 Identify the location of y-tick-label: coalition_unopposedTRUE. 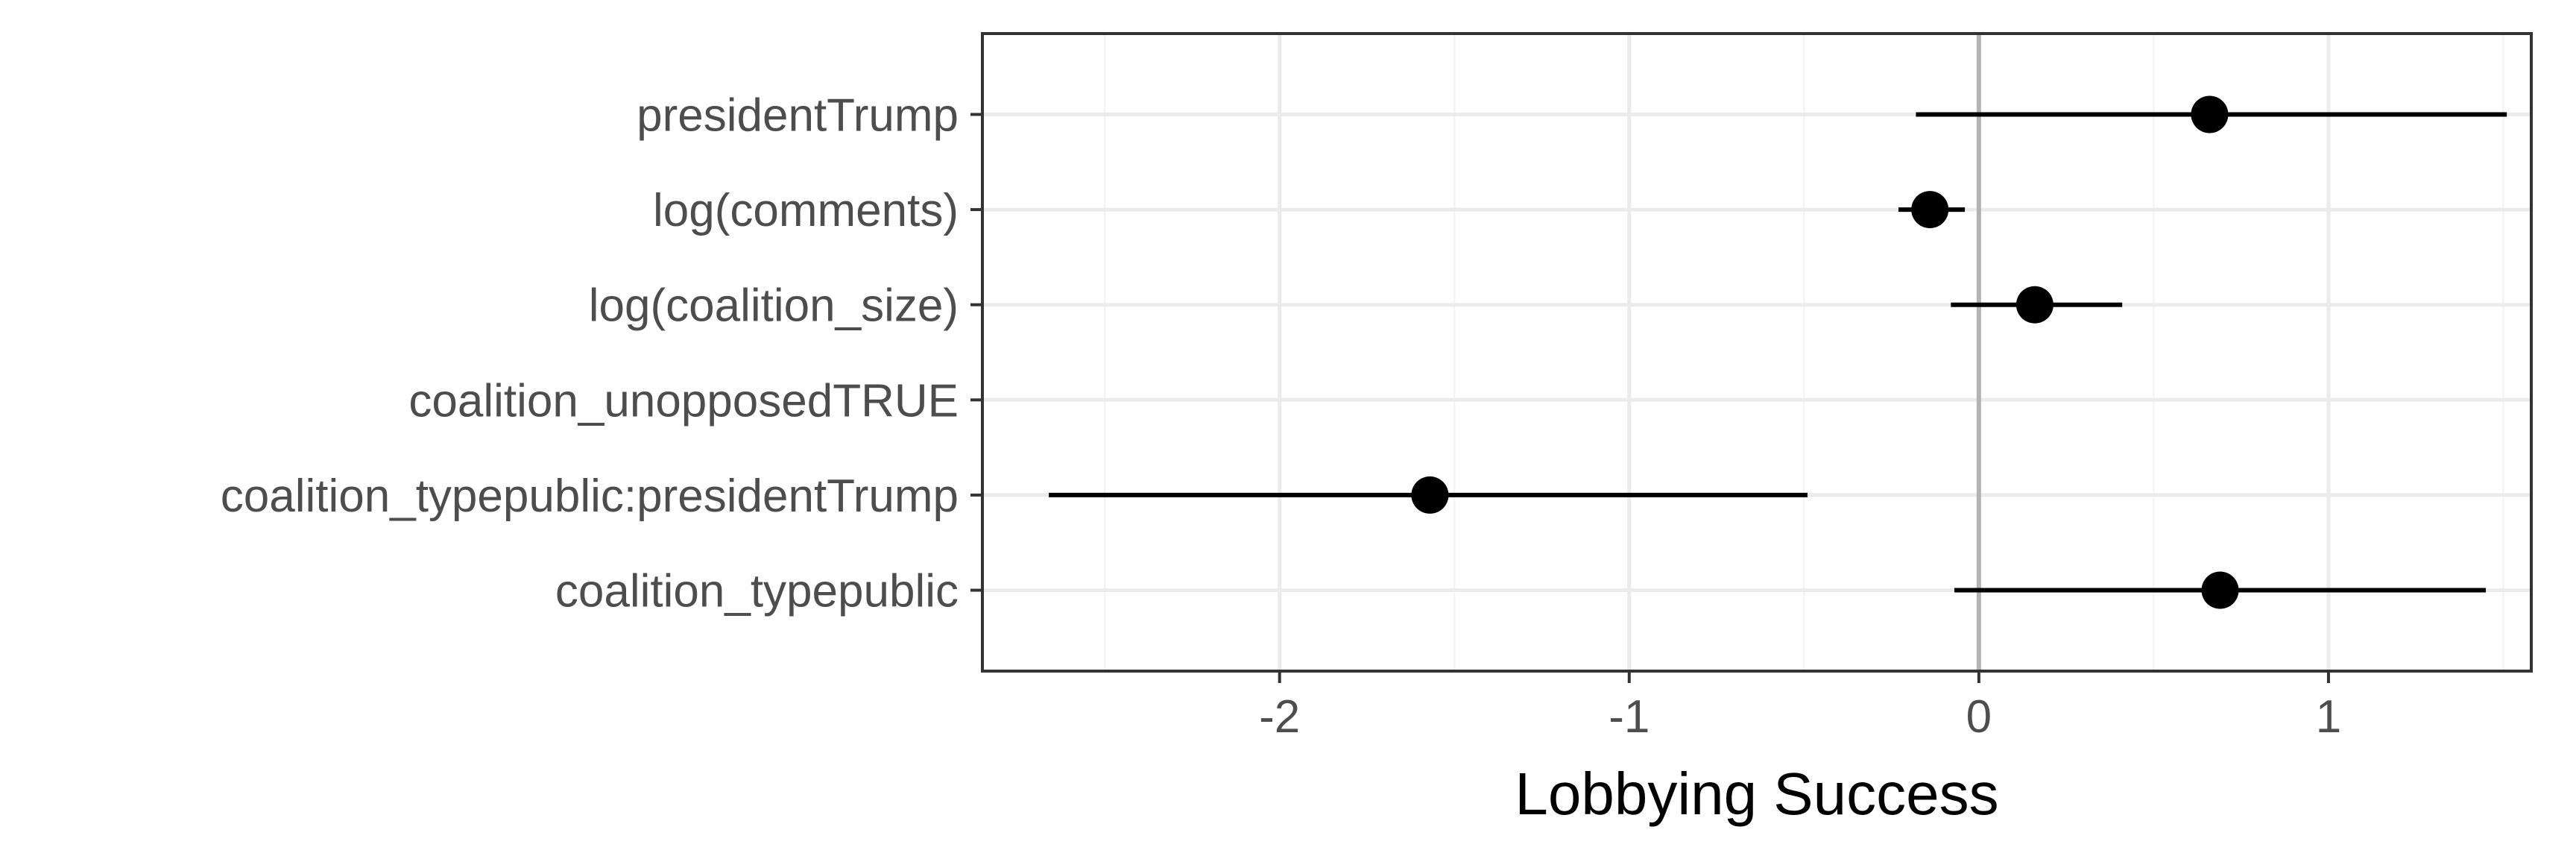
(683, 401).